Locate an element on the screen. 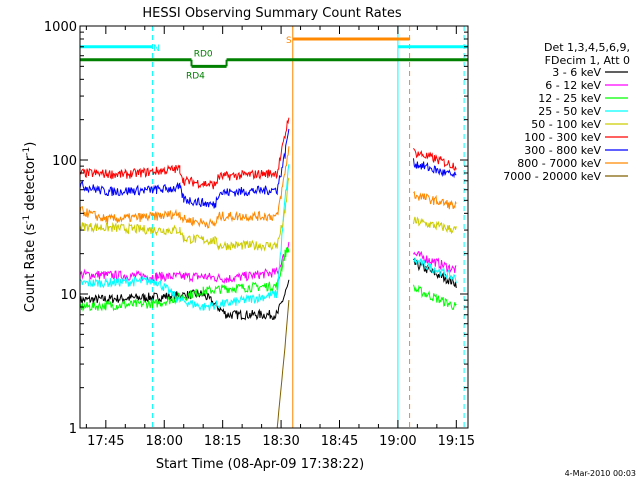 Image resolution: width=640 pixels, height=484 pixels. annotation-label: N is located at coordinates (156, 49).